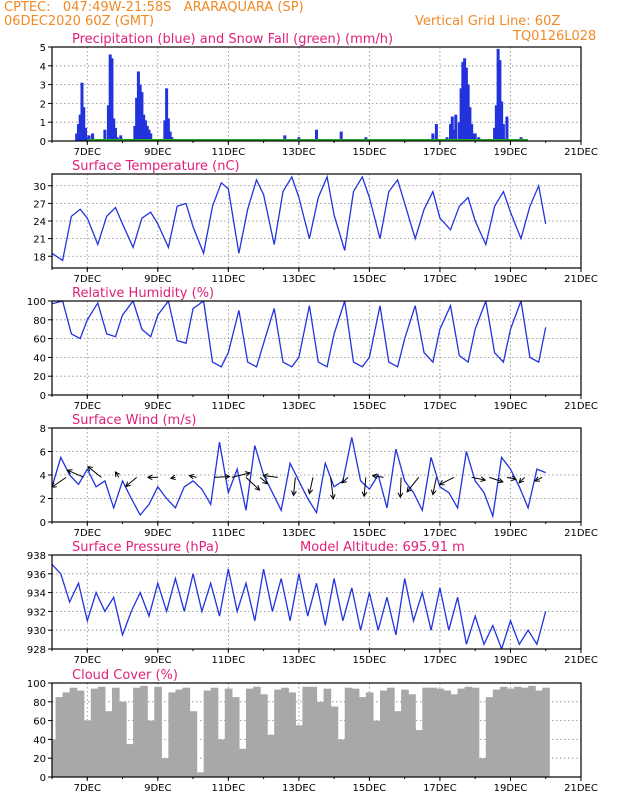  I want to click on y-tick-label: 40, so click(39, 358).